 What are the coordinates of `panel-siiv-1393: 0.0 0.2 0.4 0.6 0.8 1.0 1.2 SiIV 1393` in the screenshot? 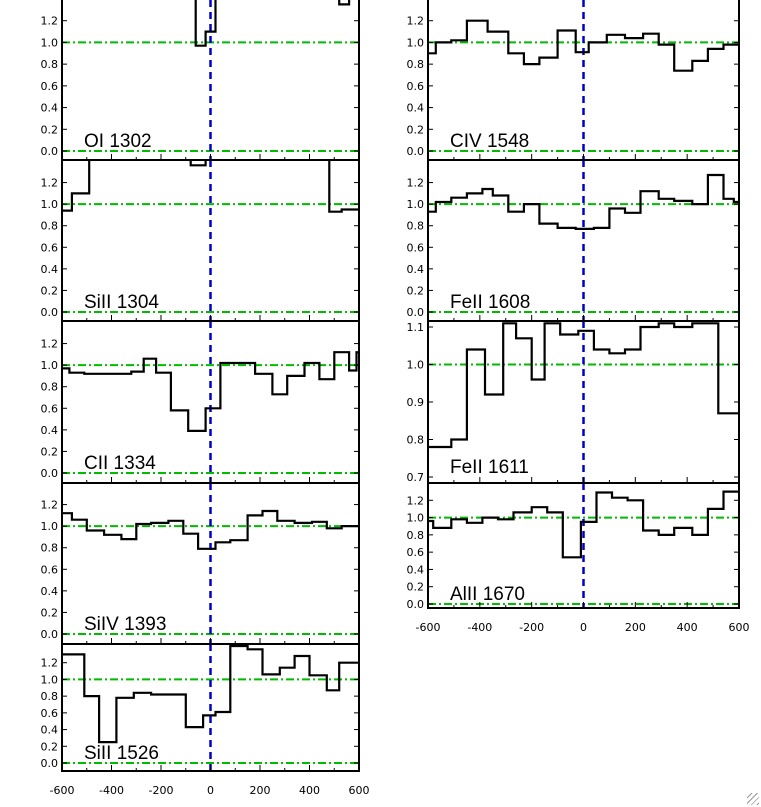 It's located at (200, 563).